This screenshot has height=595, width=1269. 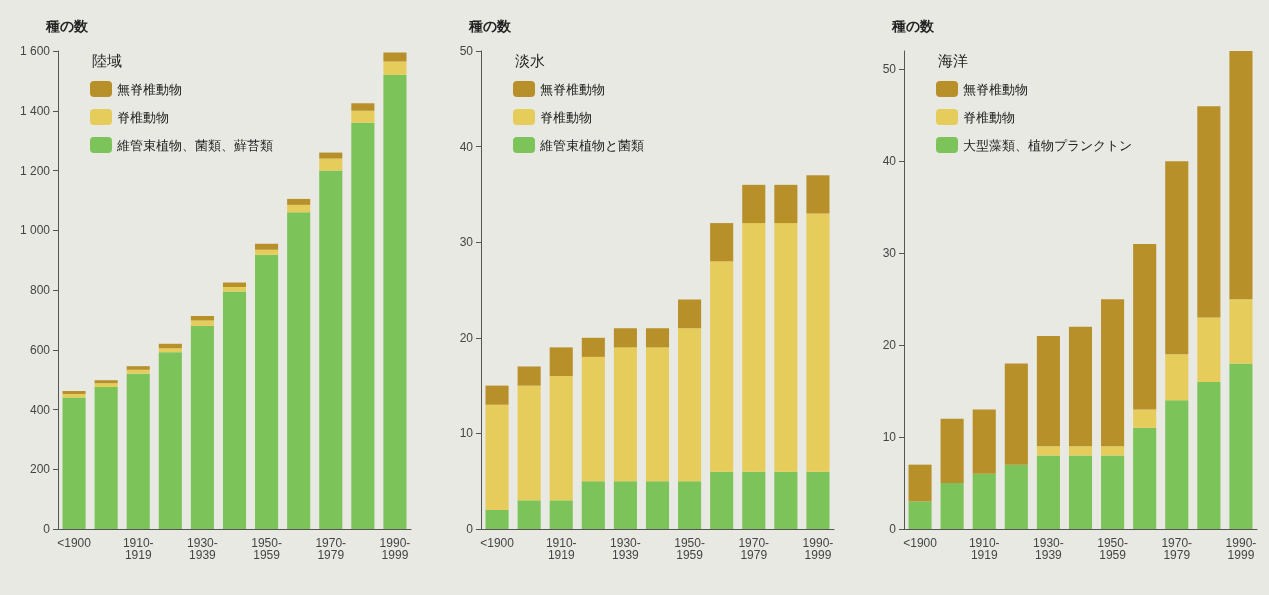 I want to click on y-tick-label: 10, so click(x=889, y=437).